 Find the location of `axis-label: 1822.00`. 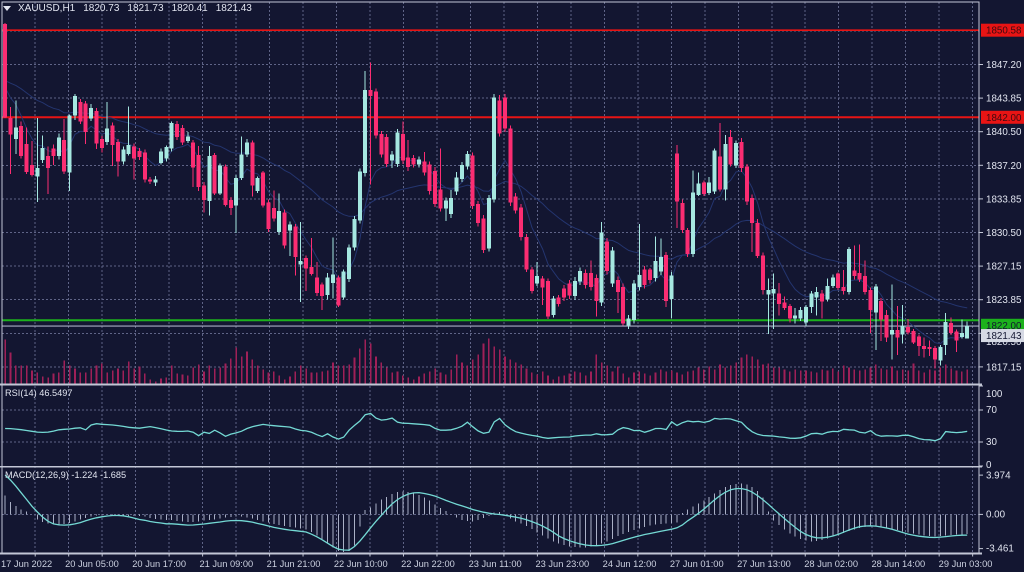

axis-label: 1822.00 is located at coordinates (1004, 326).